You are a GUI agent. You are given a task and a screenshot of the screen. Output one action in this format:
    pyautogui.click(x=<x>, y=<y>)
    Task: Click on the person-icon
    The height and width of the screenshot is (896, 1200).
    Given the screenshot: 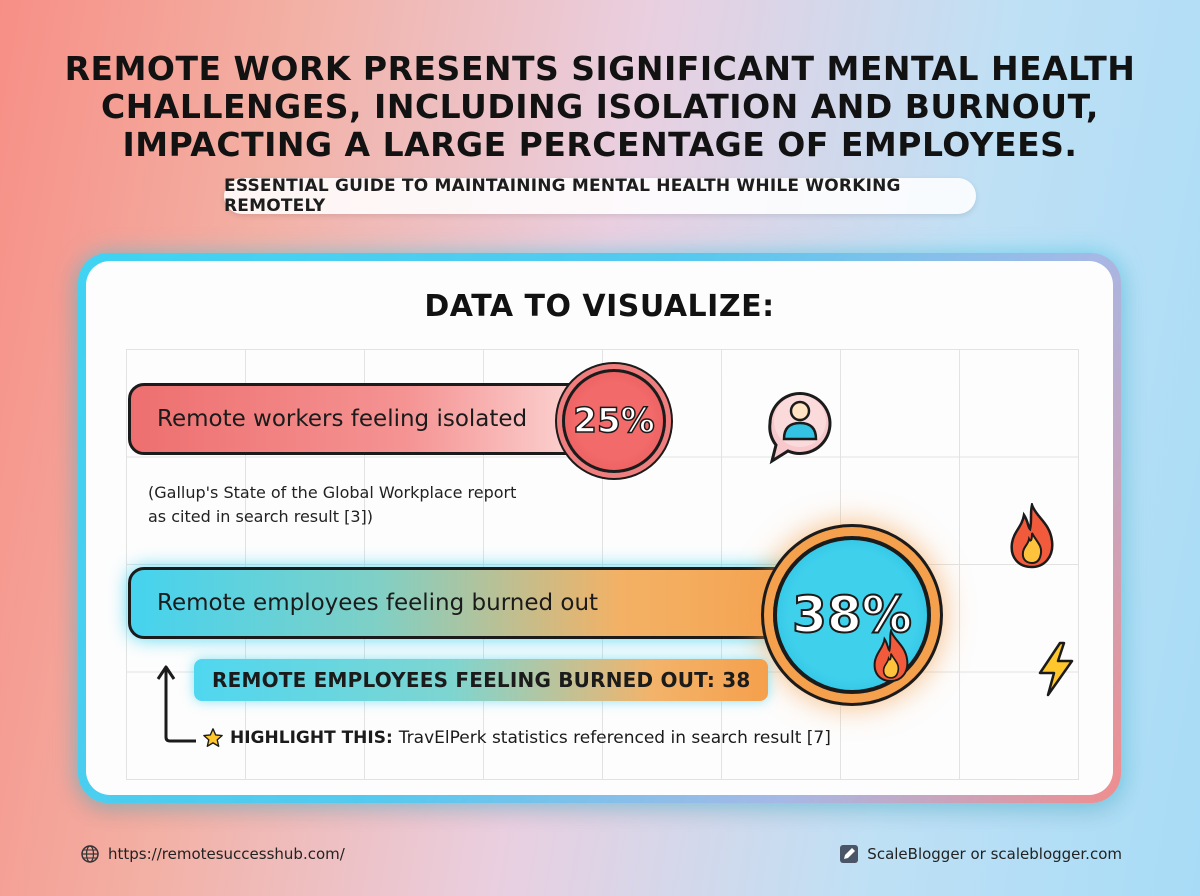 What is the action you would take?
    pyautogui.click(x=800, y=428)
    